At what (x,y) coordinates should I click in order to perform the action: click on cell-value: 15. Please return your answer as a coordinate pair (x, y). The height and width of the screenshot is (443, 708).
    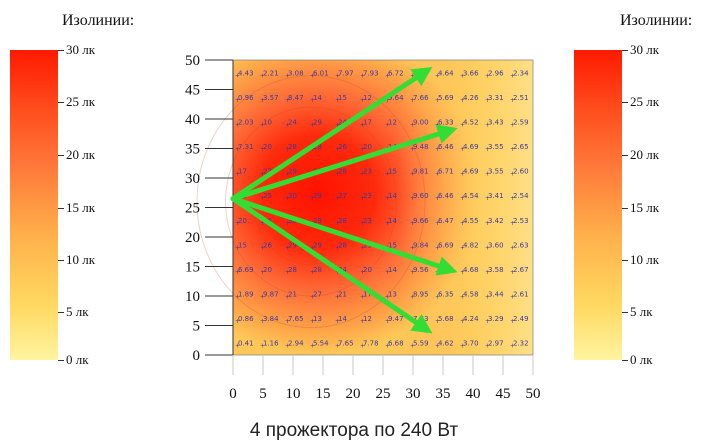
    Looking at the image, I should click on (392, 245).